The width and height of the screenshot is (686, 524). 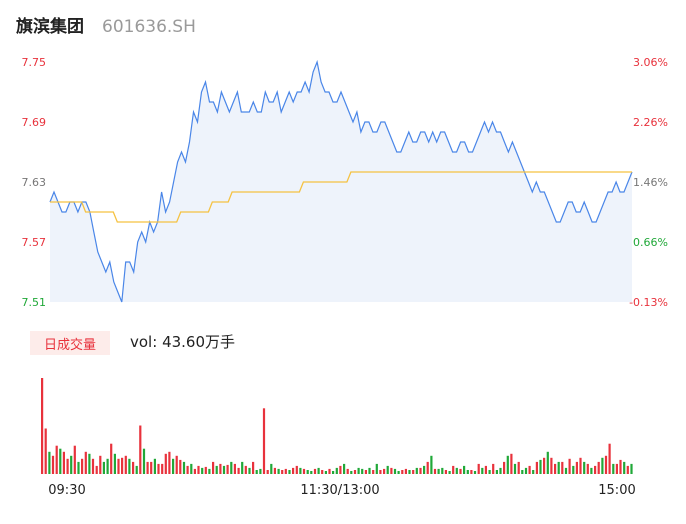 What do you see at coordinates (34, 122) in the screenshot?
I see `y-tick-label-left: 7.69` at bounding box center [34, 122].